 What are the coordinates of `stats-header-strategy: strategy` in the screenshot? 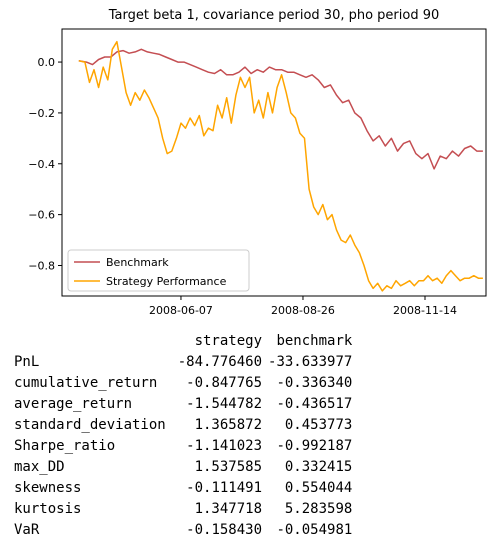 It's located at (228, 341).